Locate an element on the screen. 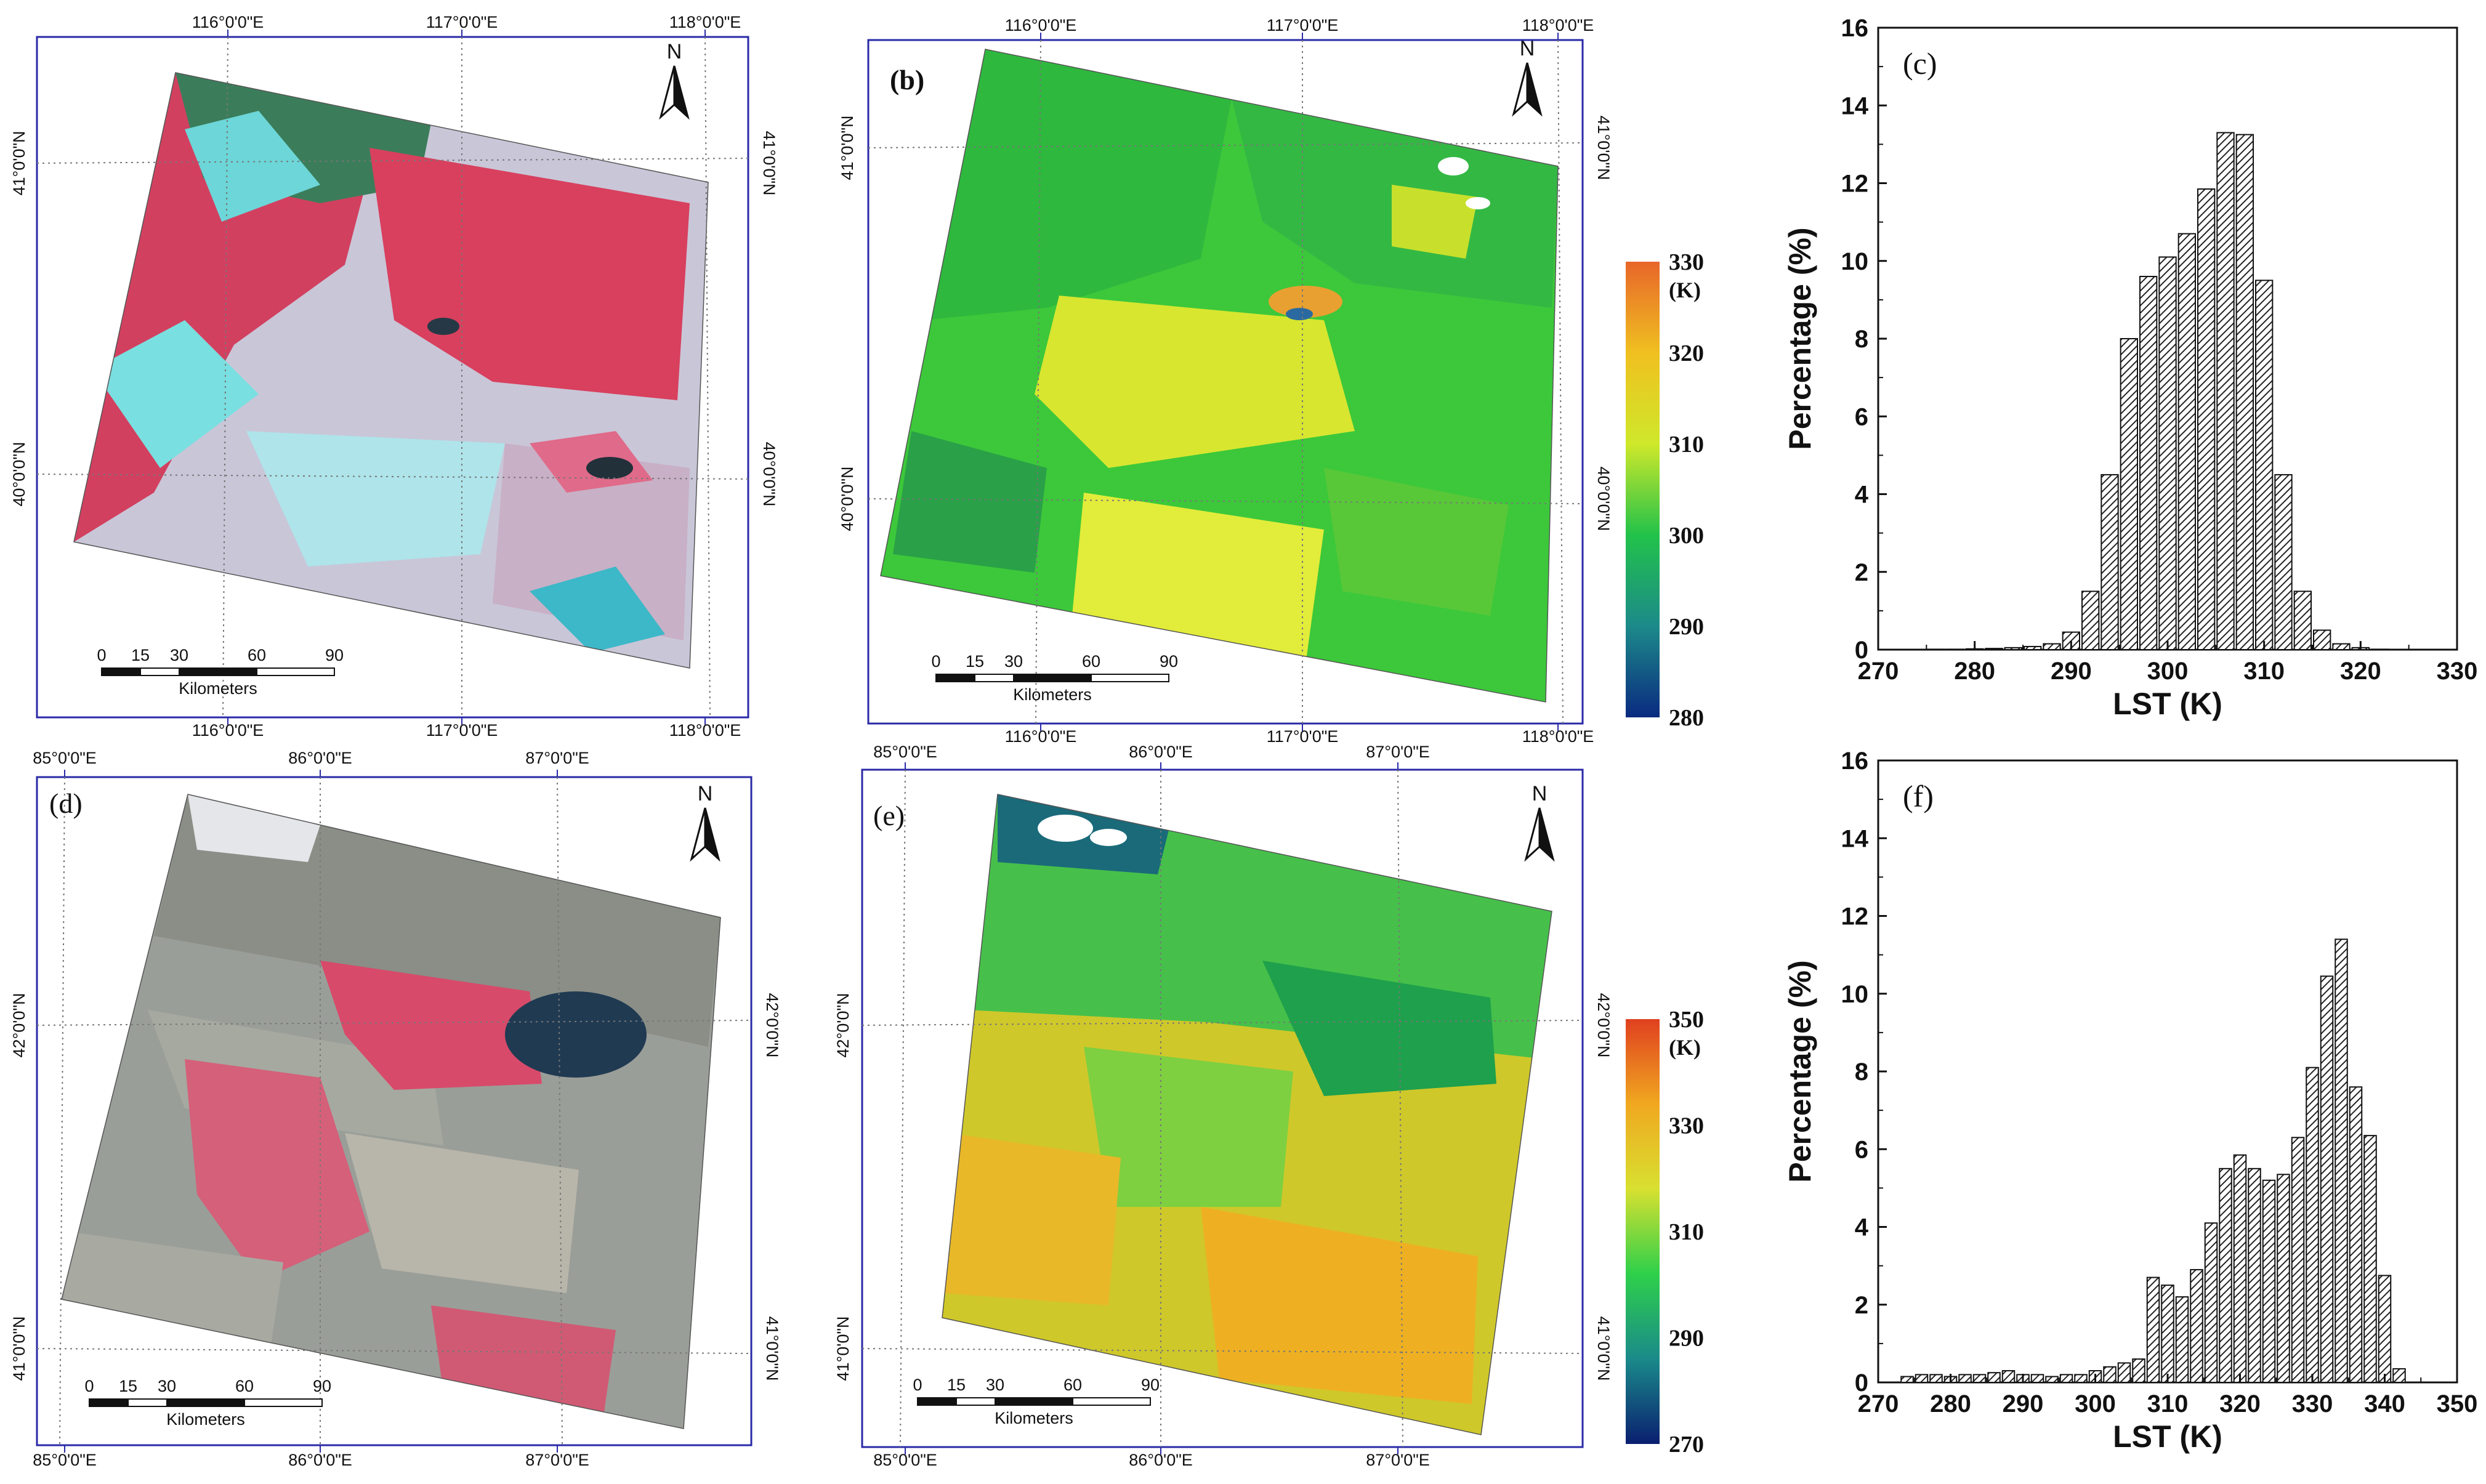 The height and width of the screenshot is (1484, 2486). panel-a is located at coordinates (392, 378).